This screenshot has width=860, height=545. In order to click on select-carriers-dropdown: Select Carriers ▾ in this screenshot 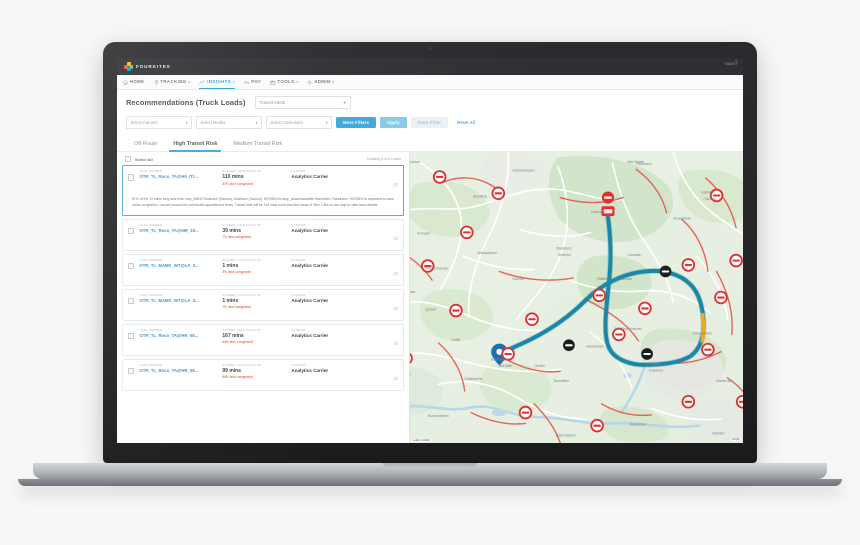, I will do `click(159, 122)`.